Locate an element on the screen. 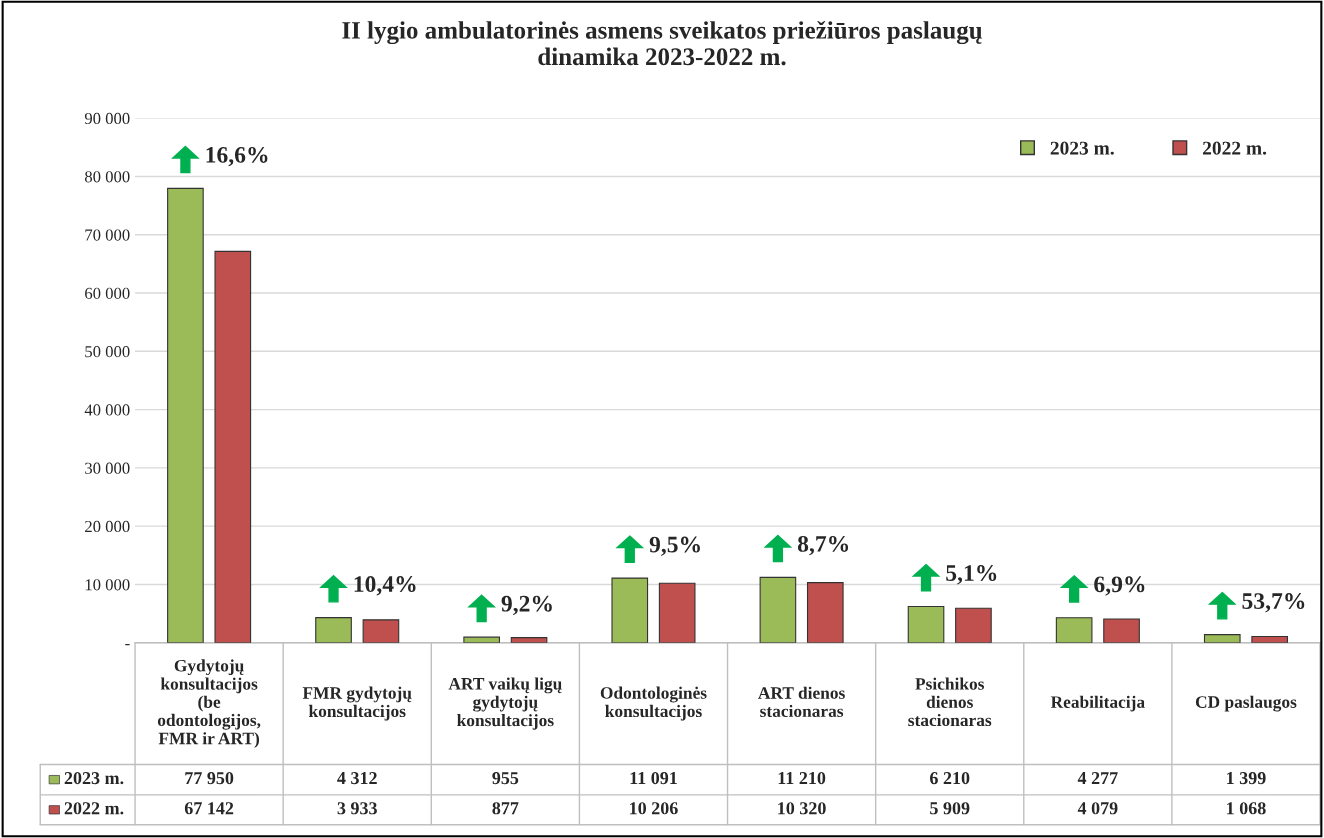 The height and width of the screenshot is (838, 1324). y-tick-label: 30 000 is located at coordinates (107, 468).